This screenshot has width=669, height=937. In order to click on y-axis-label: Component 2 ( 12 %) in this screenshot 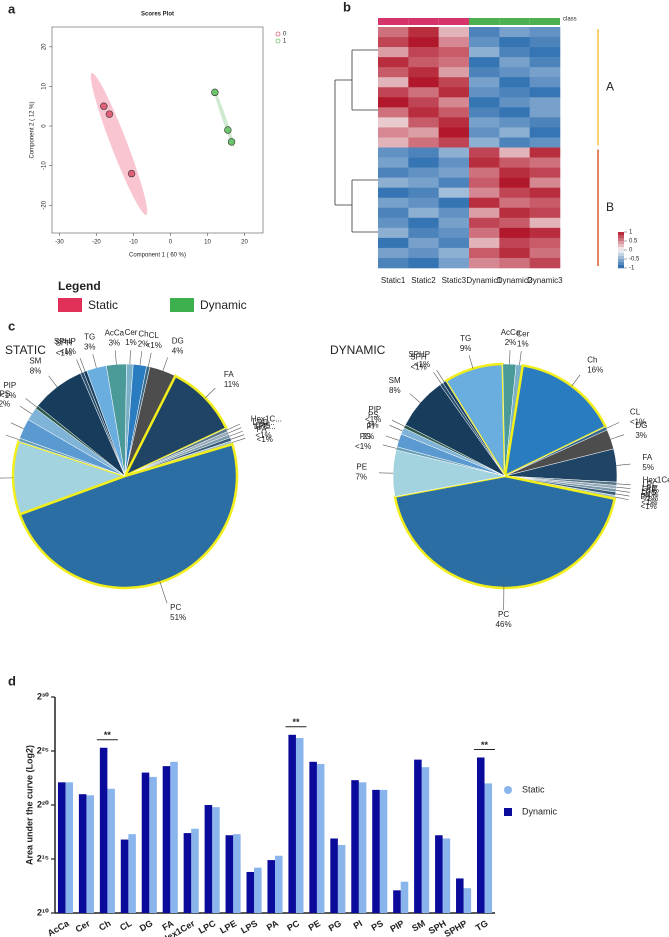, I will do `click(33, 129)`.